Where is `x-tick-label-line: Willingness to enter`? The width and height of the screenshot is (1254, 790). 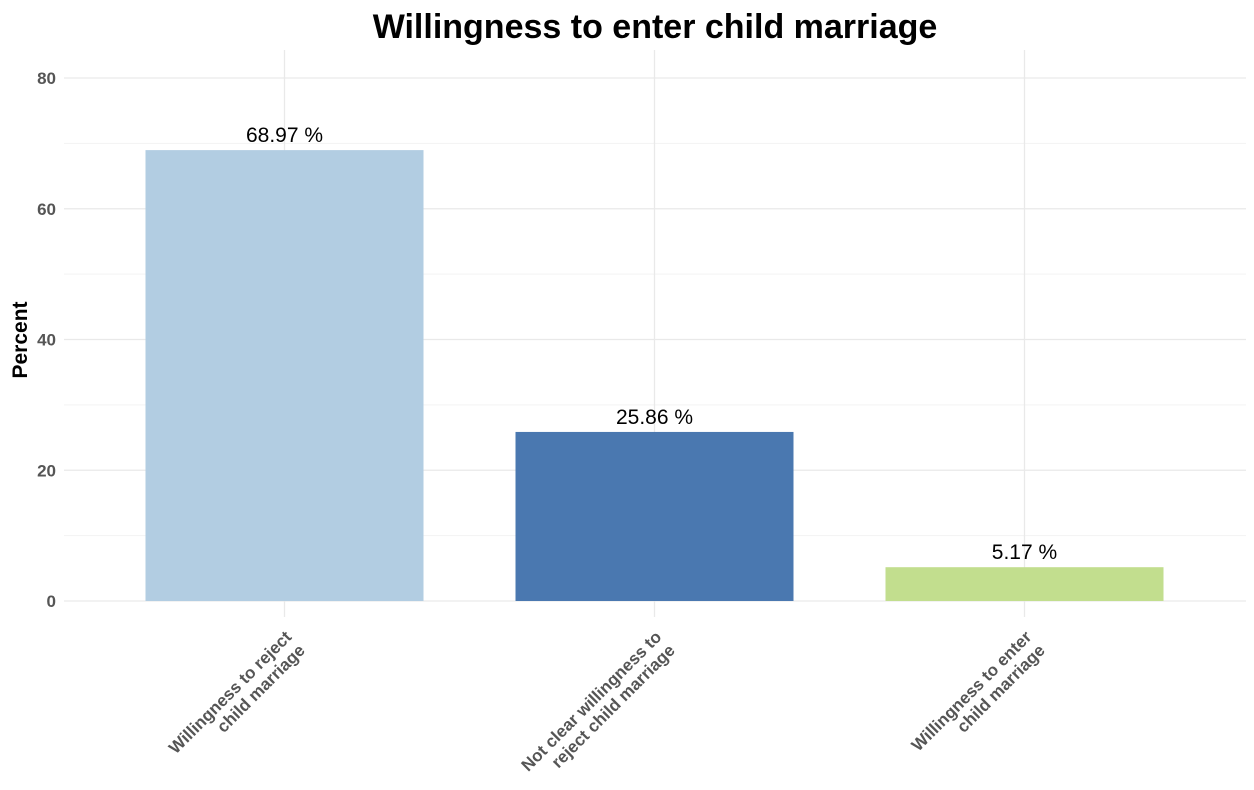 x-tick-label-line: Willingness to enter is located at coordinates (972, 691).